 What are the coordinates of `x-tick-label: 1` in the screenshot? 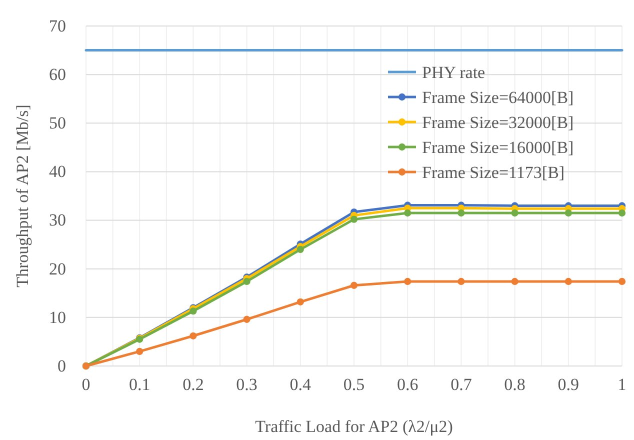 It's located at (622, 384).